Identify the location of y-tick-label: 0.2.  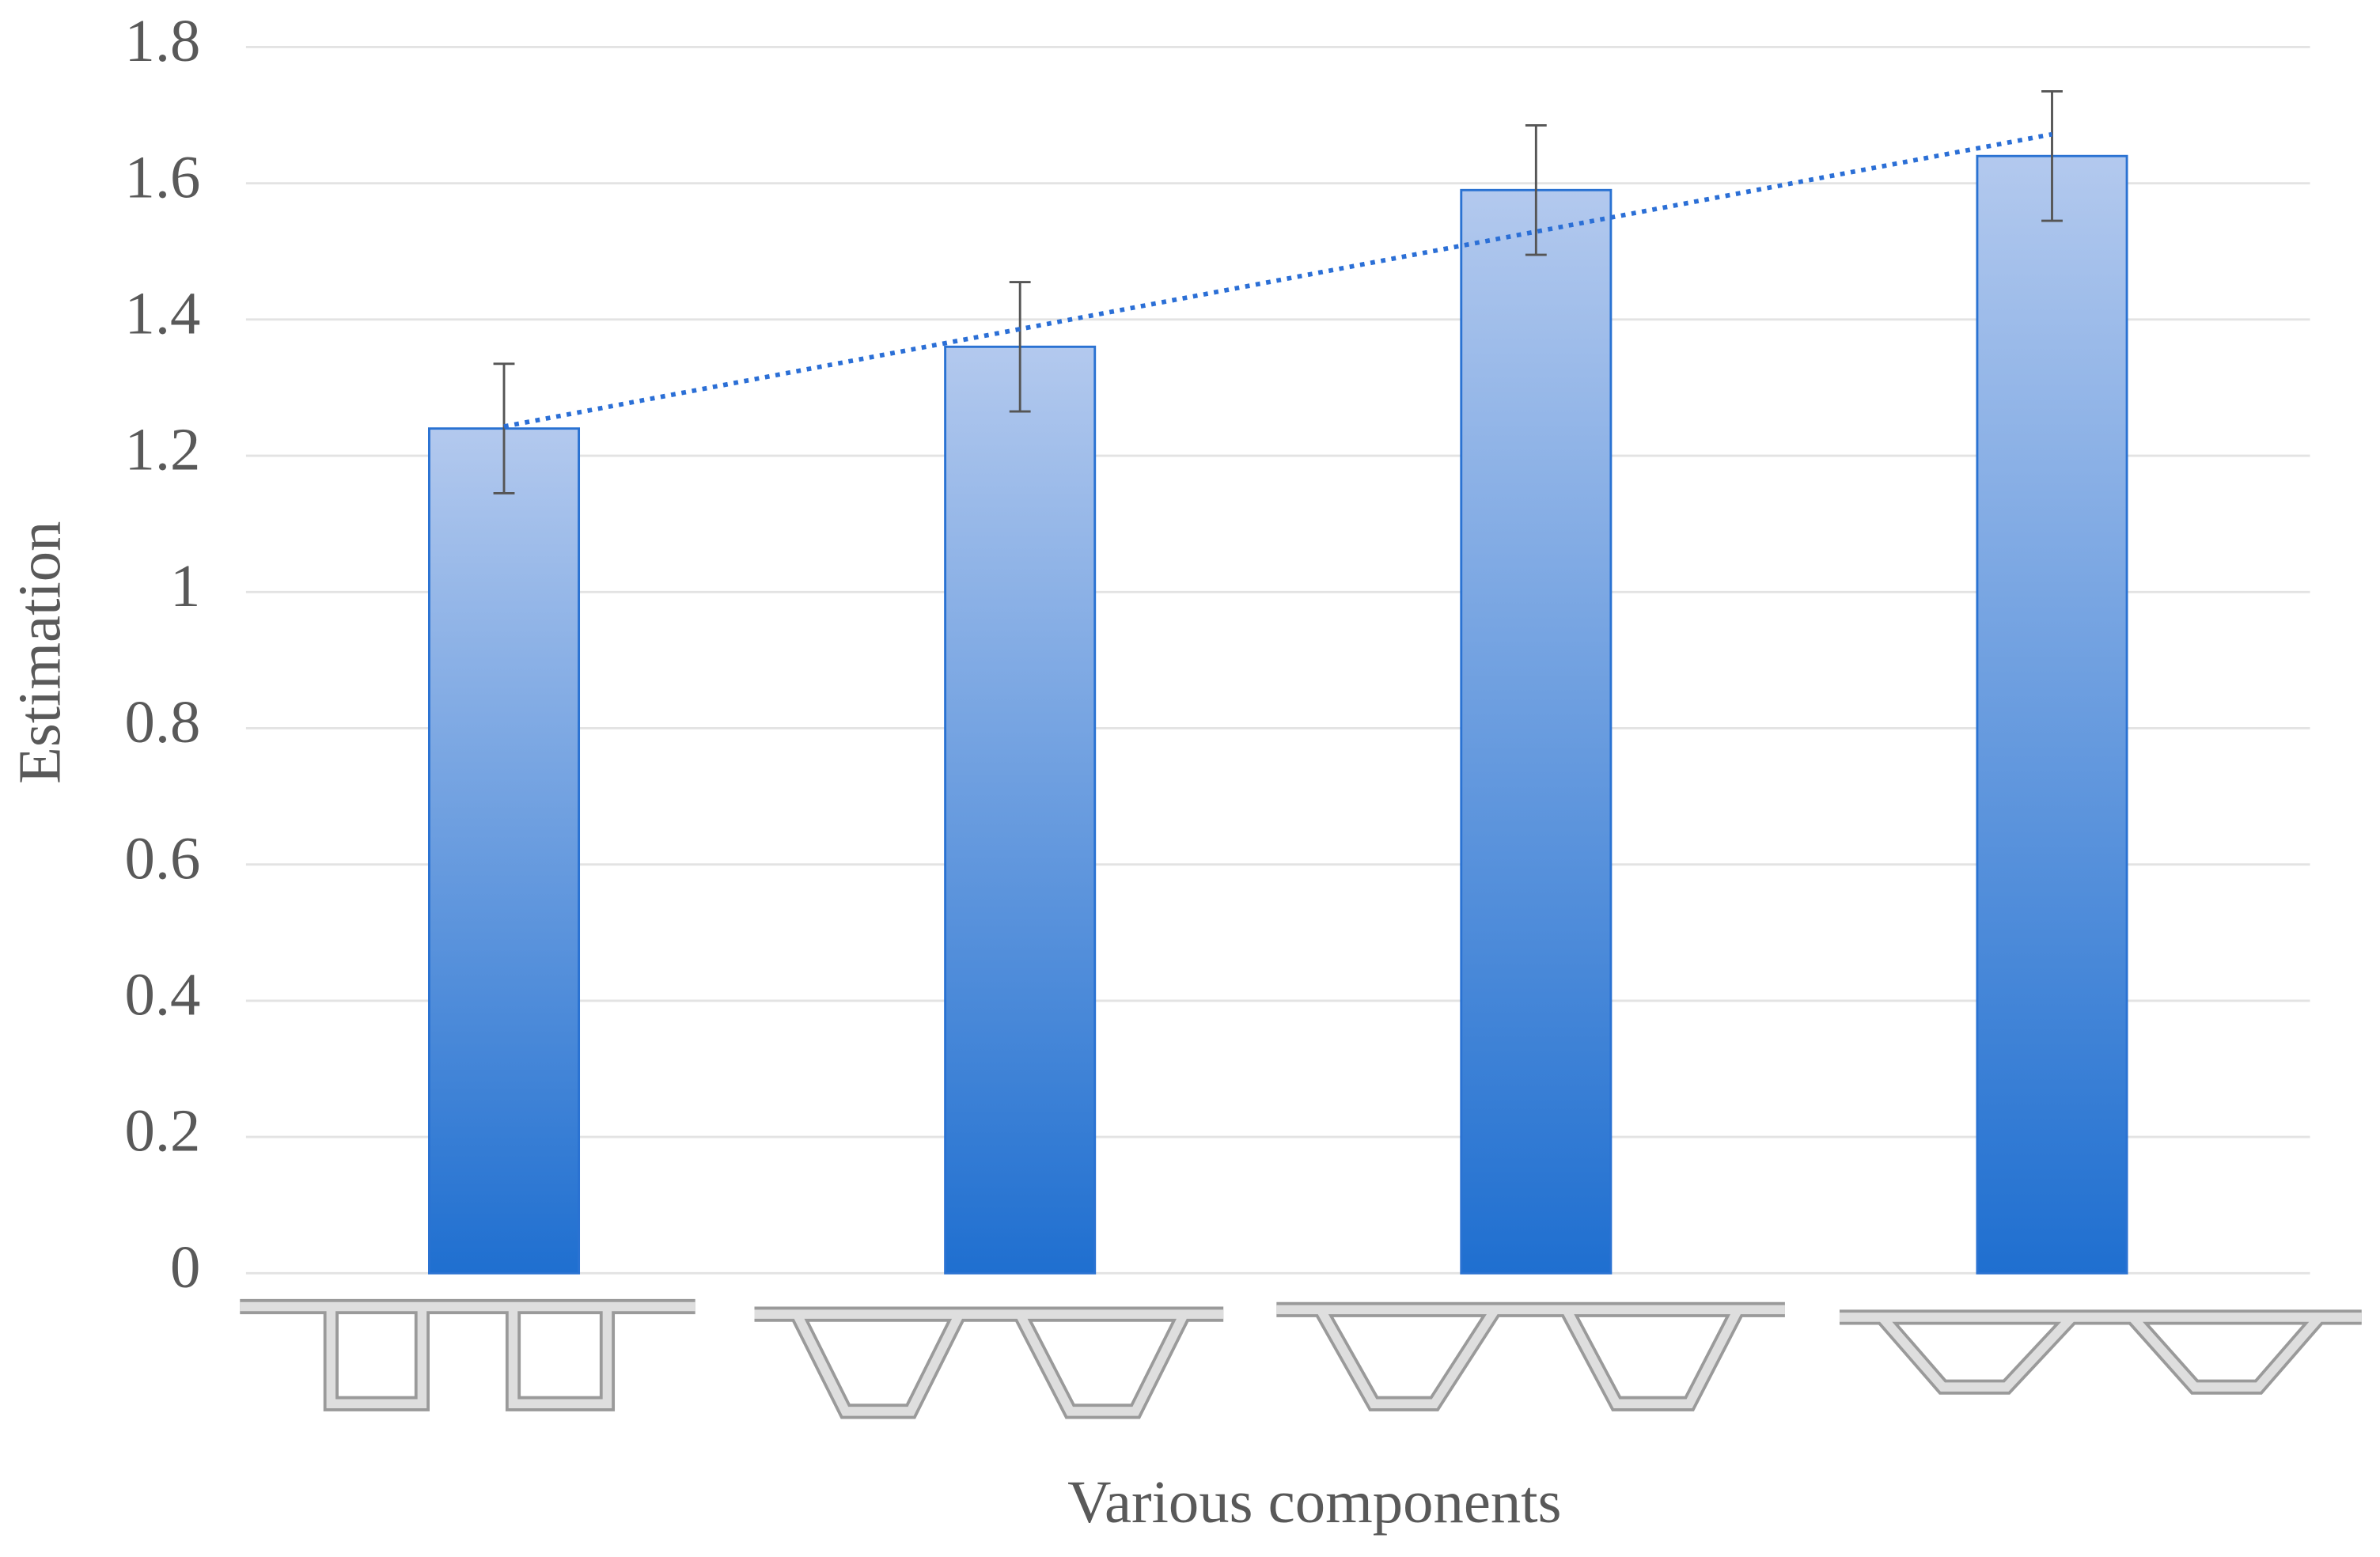
(162, 1131).